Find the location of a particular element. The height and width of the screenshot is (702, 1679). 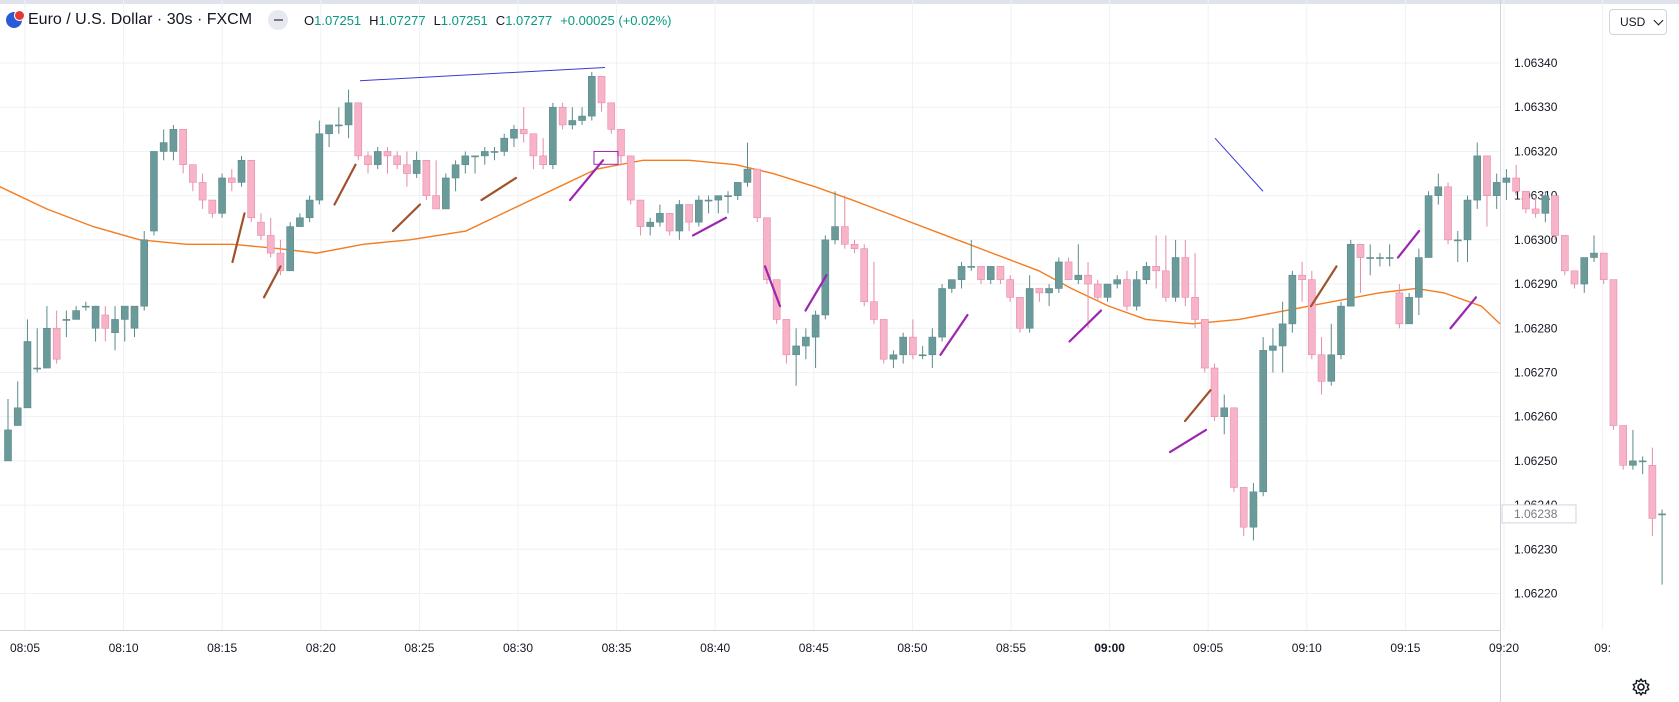

low-value: 1.07251 is located at coordinates (464, 20).